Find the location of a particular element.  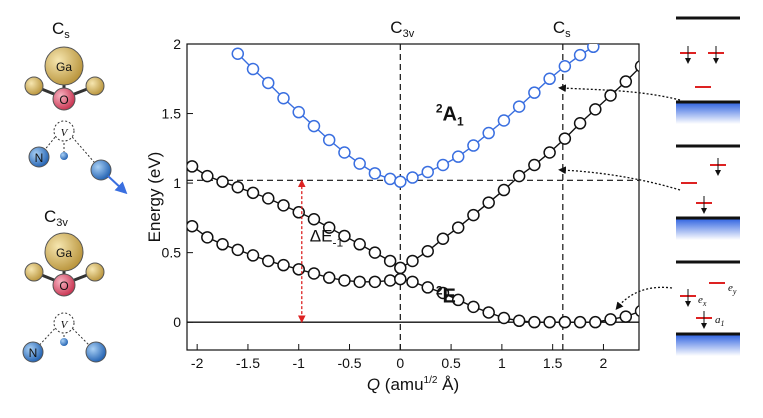

symmetry-label: C3v is located at coordinates (402, 29).